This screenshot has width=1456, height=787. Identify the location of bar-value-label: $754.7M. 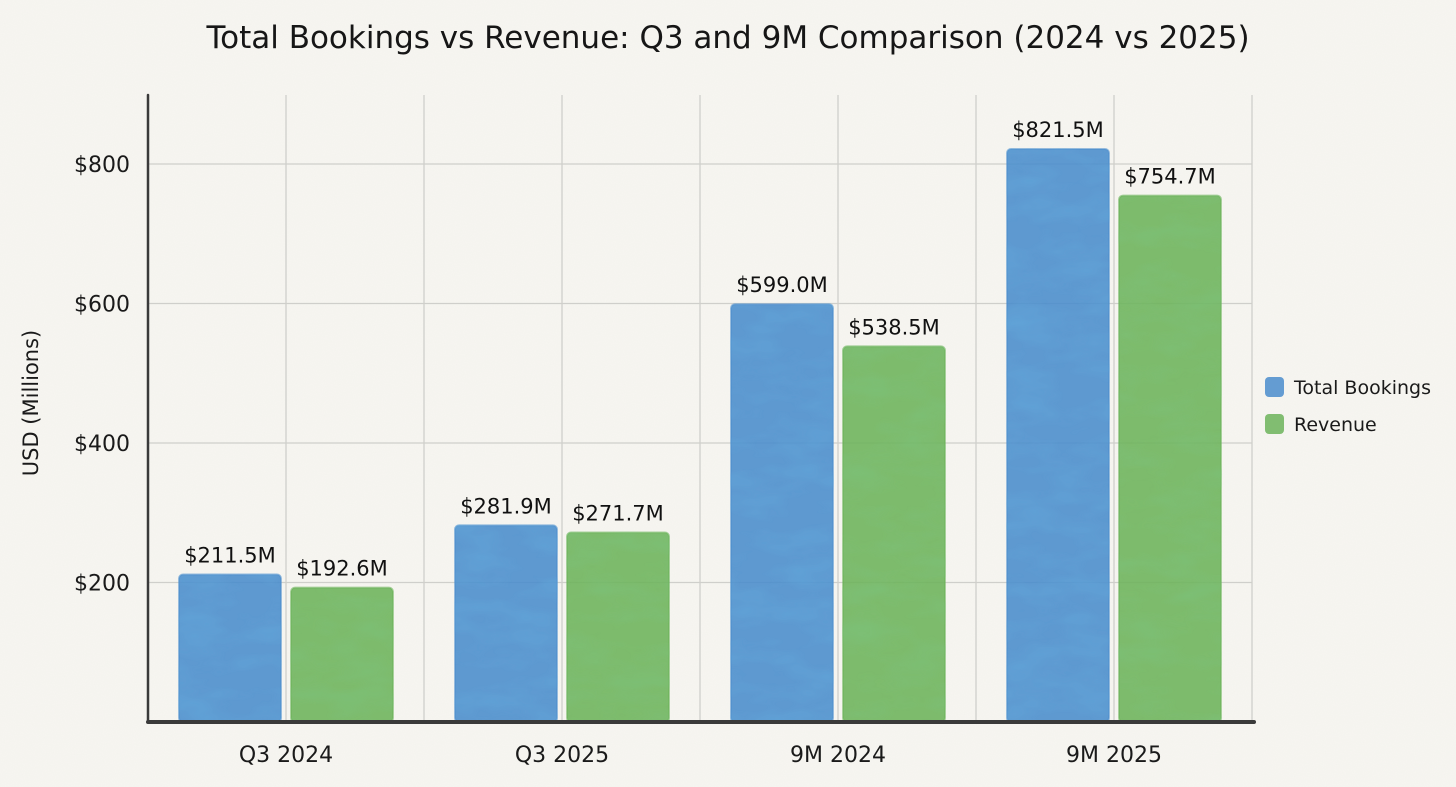
(1170, 177).